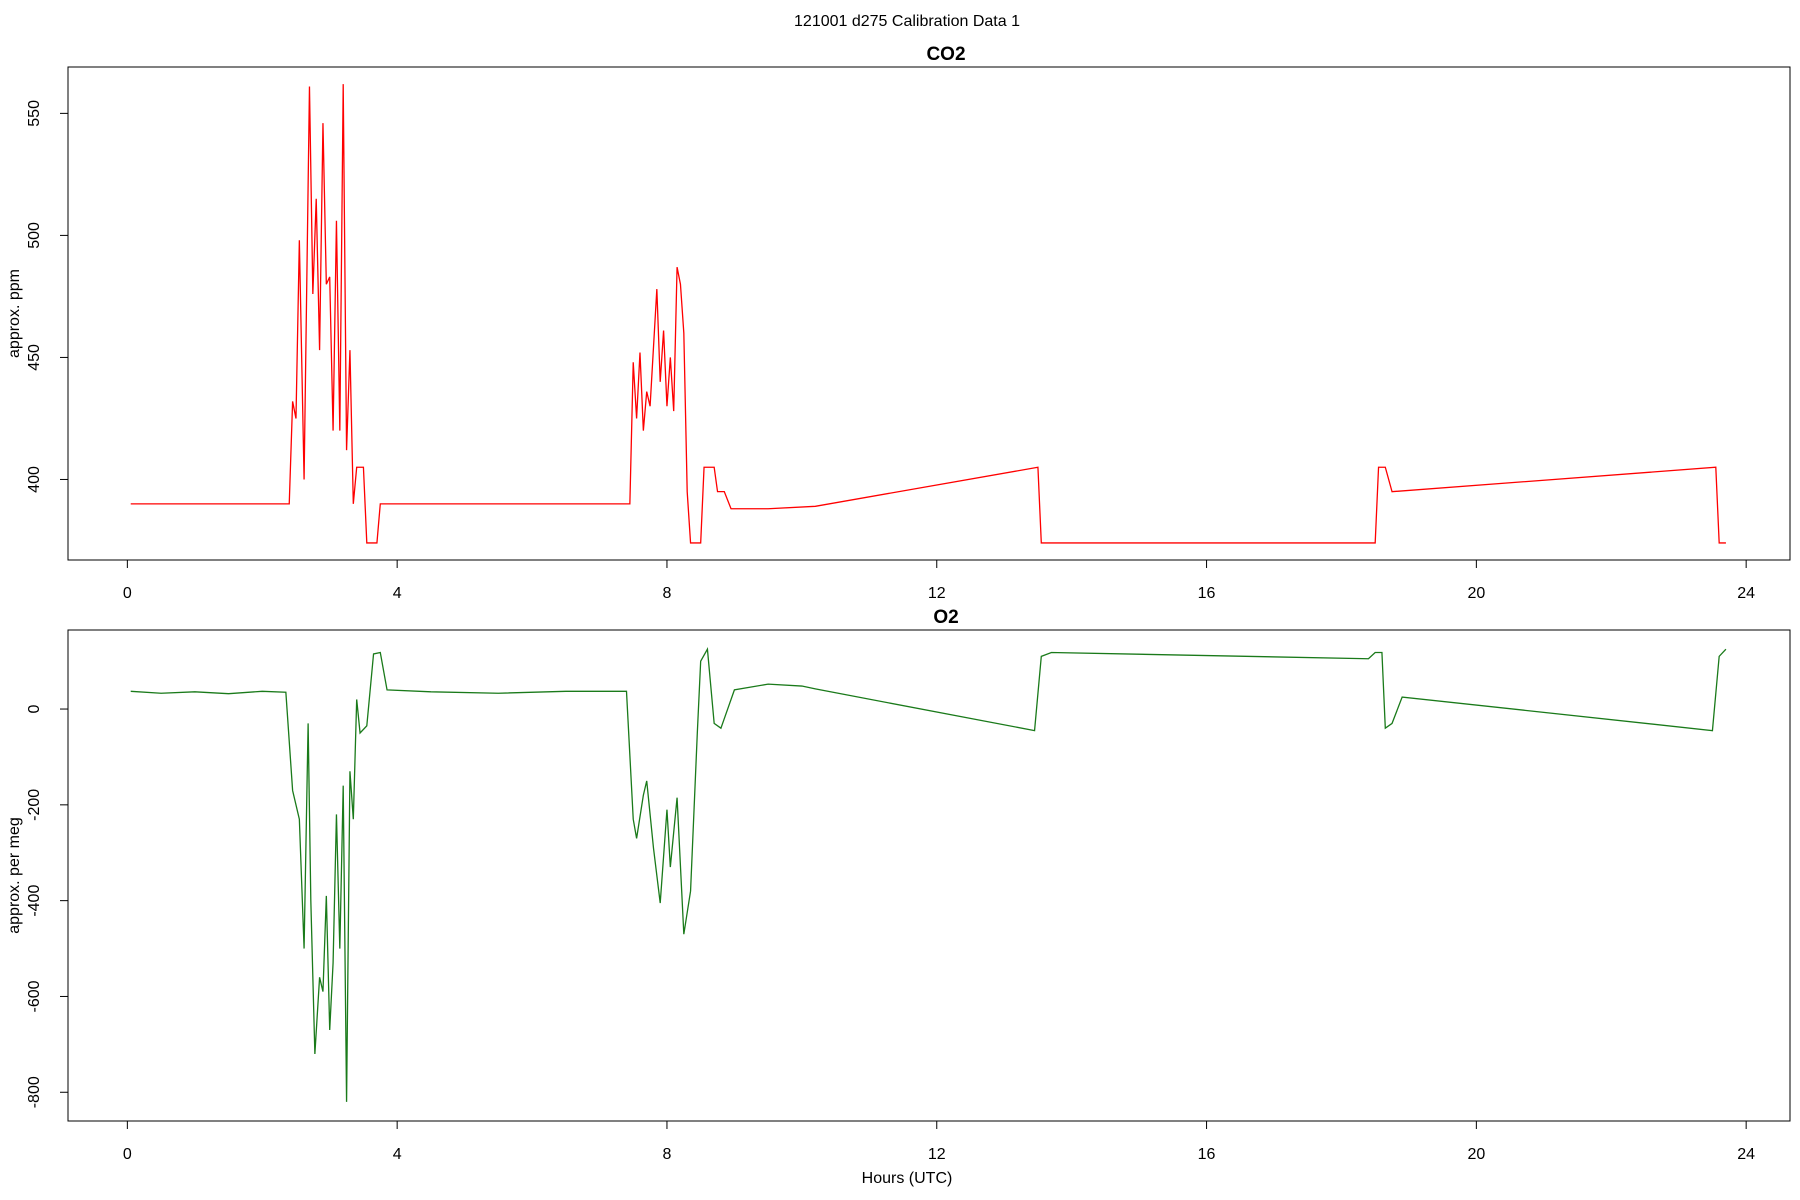  What do you see at coordinates (34, 1092) in the screenshot?
I see `y-tick-label: -800` at bounding box center [34, 1092].